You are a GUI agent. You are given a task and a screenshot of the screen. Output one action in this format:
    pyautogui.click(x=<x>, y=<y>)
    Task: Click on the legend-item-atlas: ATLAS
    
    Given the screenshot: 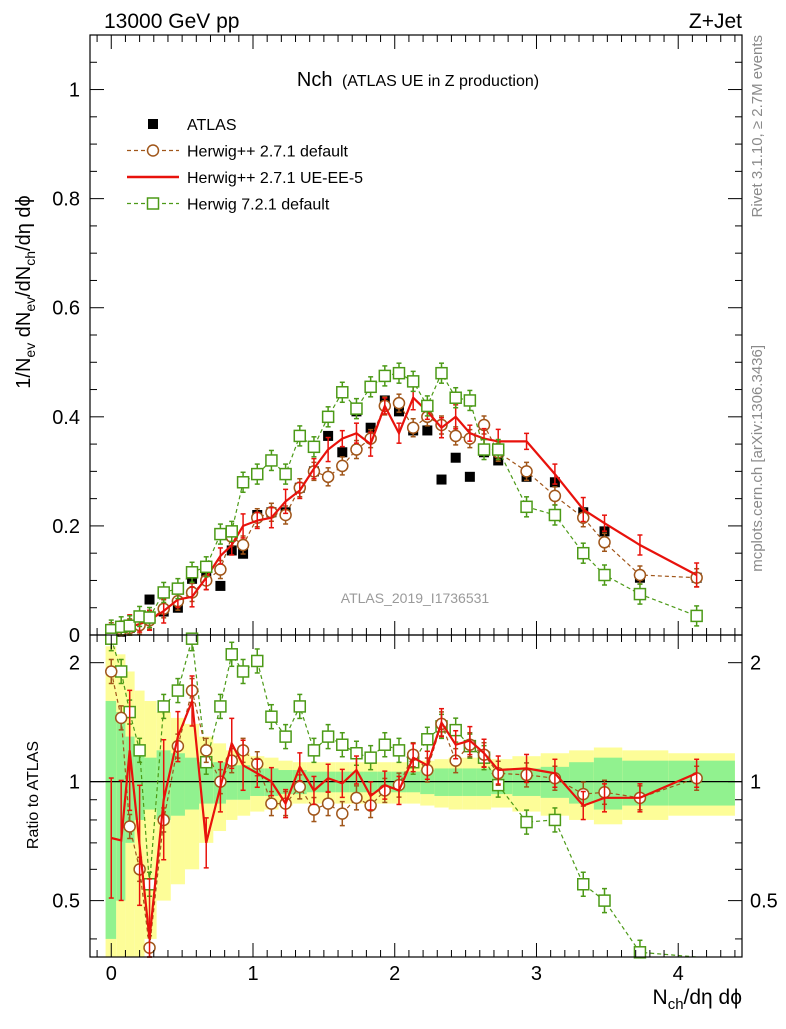 What is the action you would take?
    pyautogui.click(x=192, y=125)
    